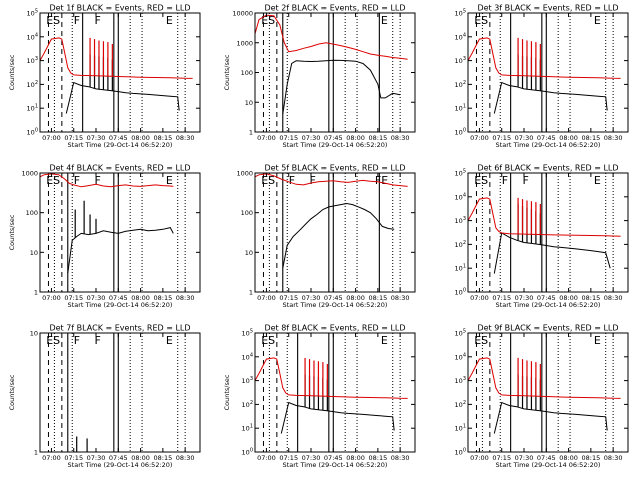  What do you see at coordinates (53, 340) in the screenshot?
I see `event-marker-label: ES` at bounding box center [53, 340].